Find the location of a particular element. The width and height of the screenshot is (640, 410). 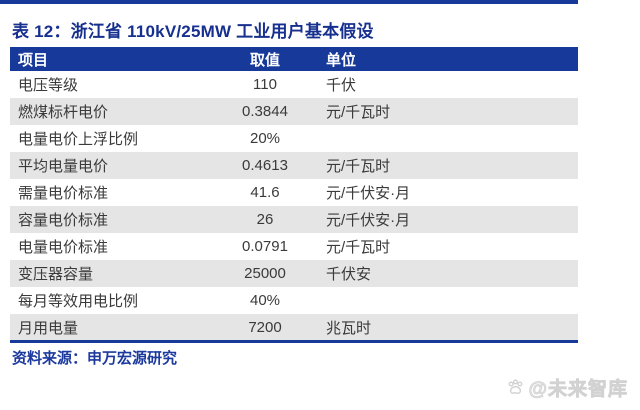

column-header-item: 项目 is located at coordinates (110, 59).